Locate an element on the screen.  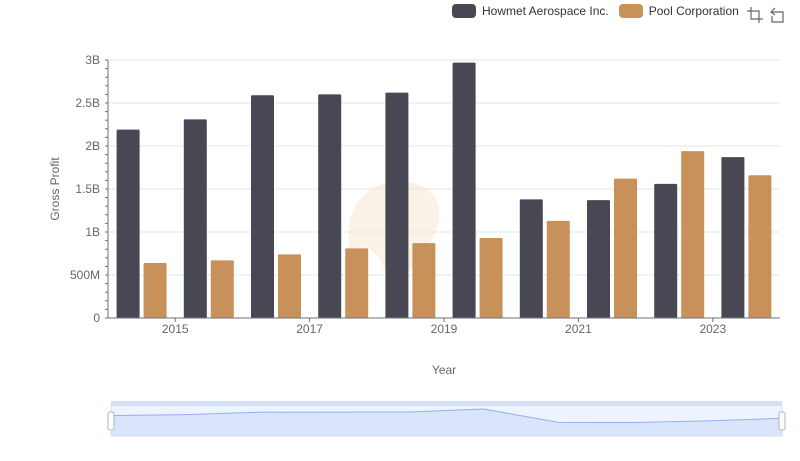
bar-pool-2018 is located at coordinates (424, 280).